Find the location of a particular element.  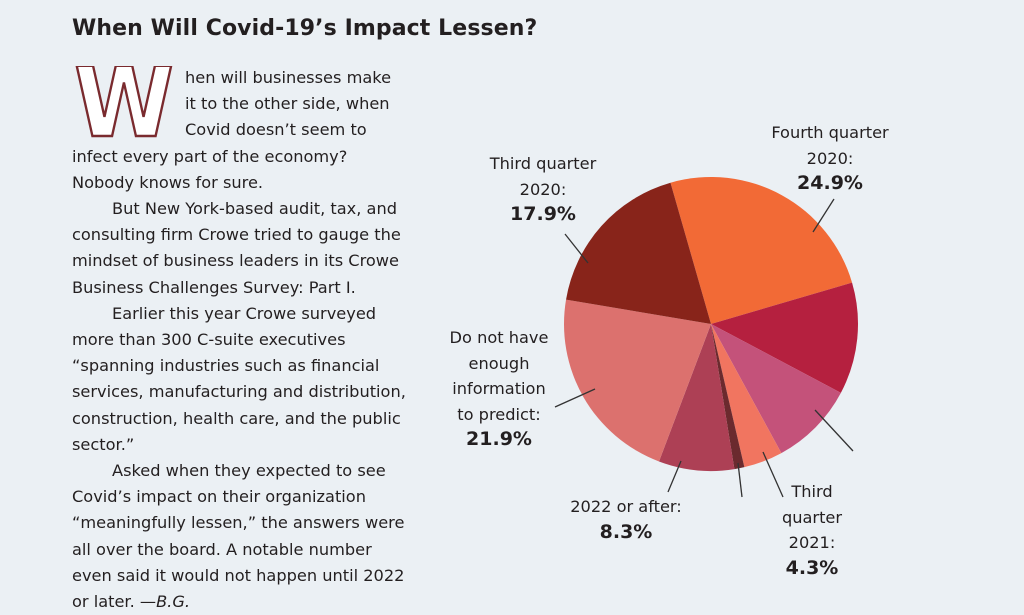

slice-value-label: 24.9% is located at coordinates (830, 183).